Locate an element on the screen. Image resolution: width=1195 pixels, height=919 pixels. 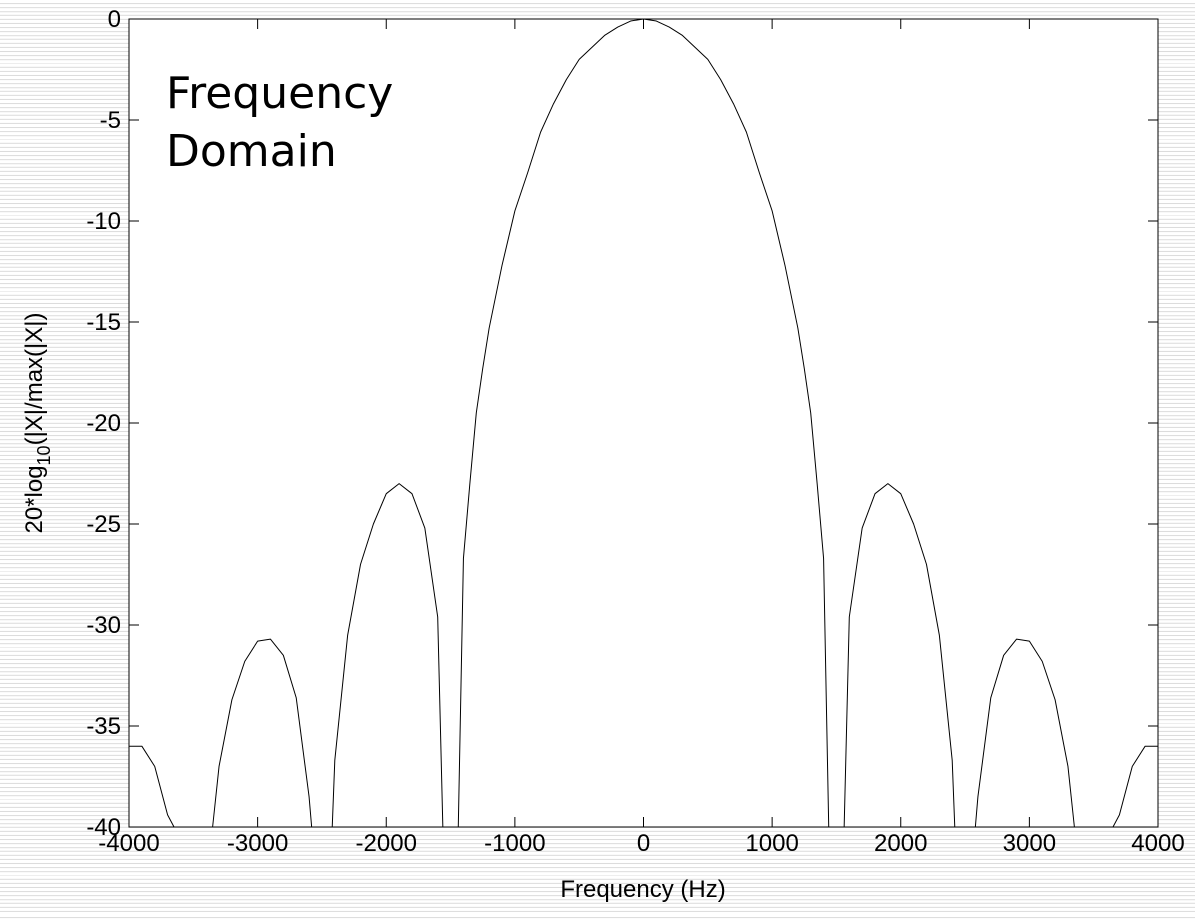
y-tick-label: -10 is located at coordinates (103, 221).